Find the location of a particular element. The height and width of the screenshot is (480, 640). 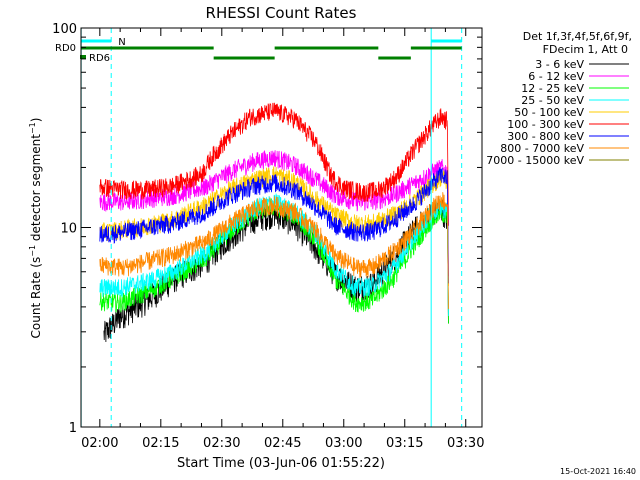

x-tick-label: 03:00 is located at coordinates (343, 443).